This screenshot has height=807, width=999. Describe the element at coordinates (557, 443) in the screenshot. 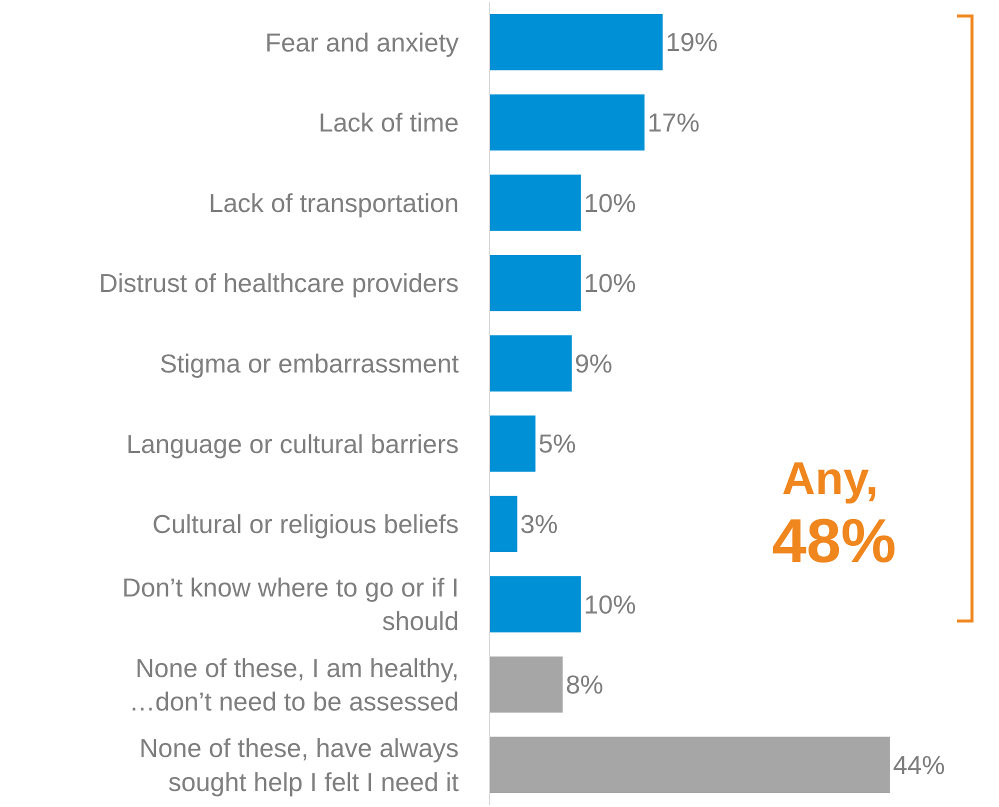

I see `data-label: 5%` at that location.